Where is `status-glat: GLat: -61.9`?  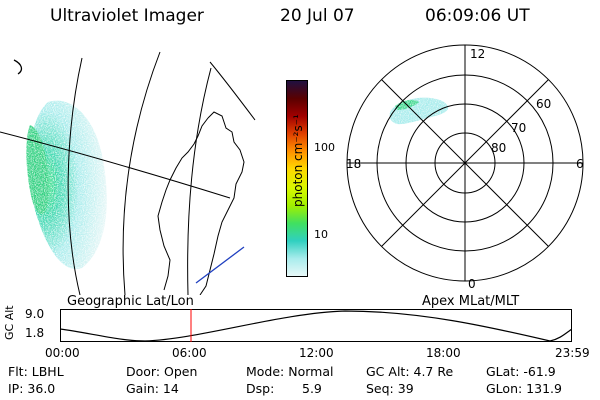
status-glat: GLat: -61.9 is located at coordinates (521, 371).